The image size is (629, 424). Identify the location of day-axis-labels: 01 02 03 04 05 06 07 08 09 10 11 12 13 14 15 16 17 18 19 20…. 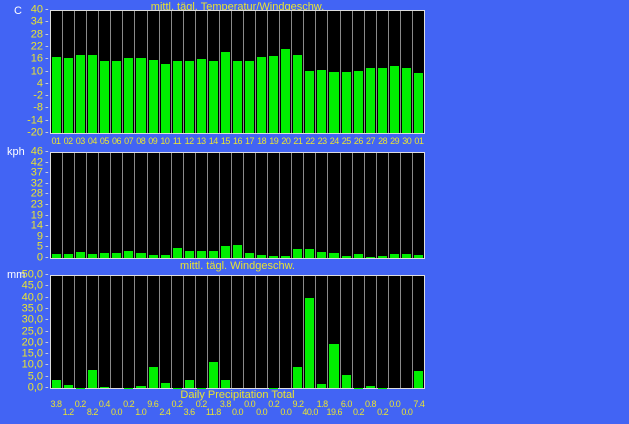
(237, 141).